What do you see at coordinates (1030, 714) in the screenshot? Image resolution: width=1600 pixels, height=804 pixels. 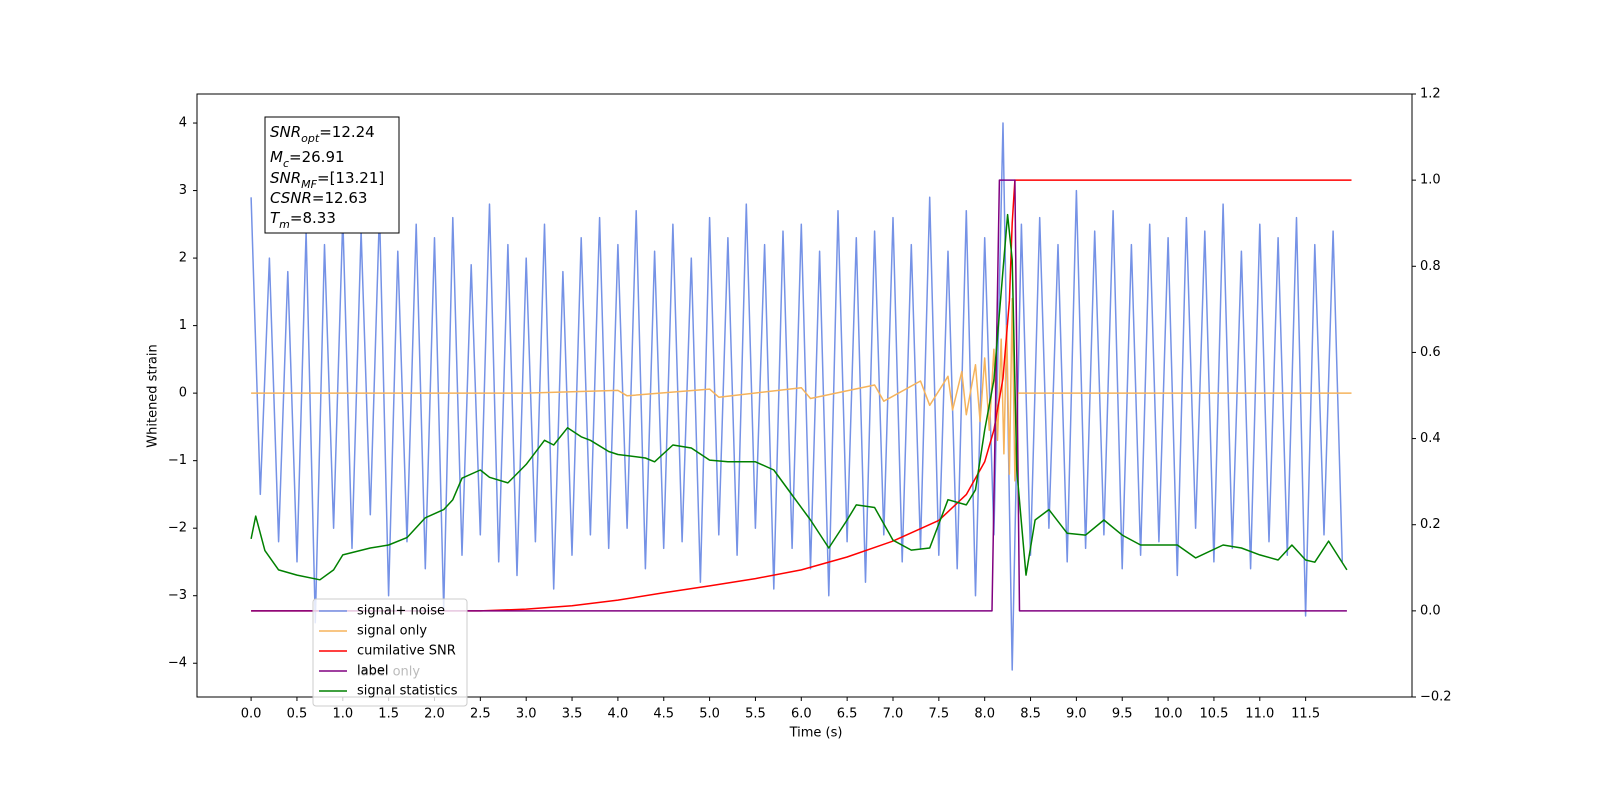 I see `x-tick-label: 8.5` at bounding box center [1030, 714].